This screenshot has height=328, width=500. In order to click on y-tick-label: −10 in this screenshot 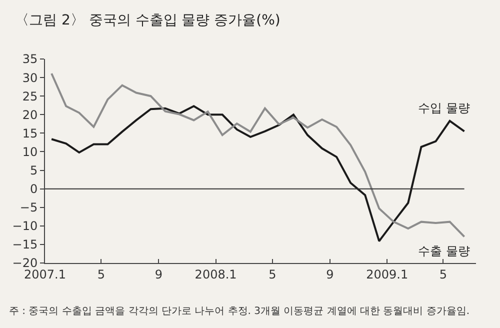, I will do `click(25, 226)`.